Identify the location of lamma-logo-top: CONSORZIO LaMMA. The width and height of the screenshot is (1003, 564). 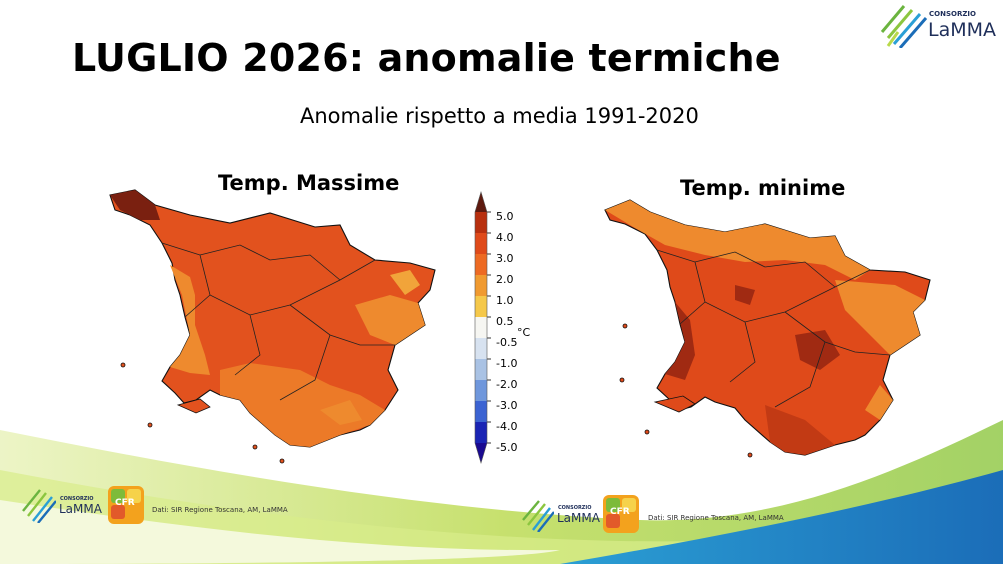
(940, 25).